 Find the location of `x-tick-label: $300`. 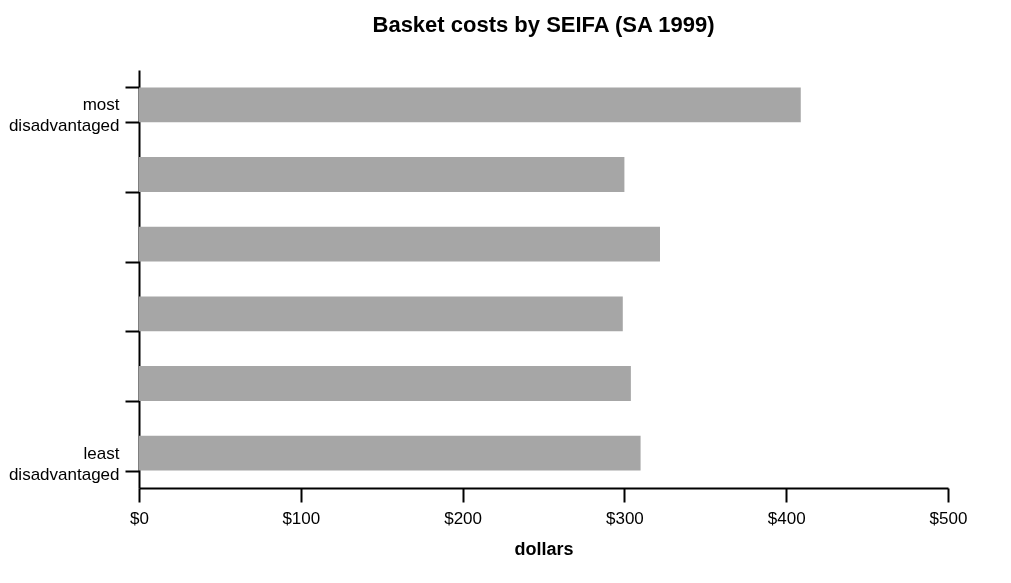

x-tick-label: $300 is located at coordinates (624, 518).